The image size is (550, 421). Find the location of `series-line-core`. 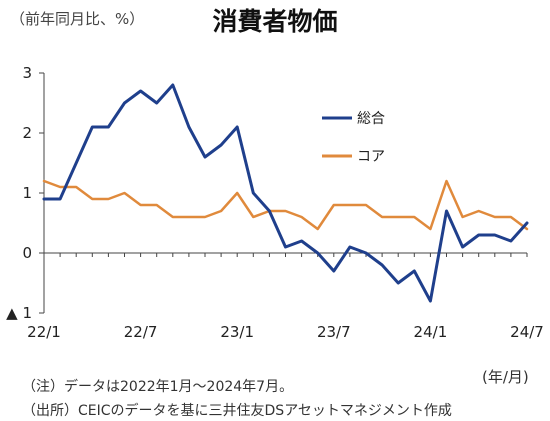

series-line-core is located at coordinates (285, 205).